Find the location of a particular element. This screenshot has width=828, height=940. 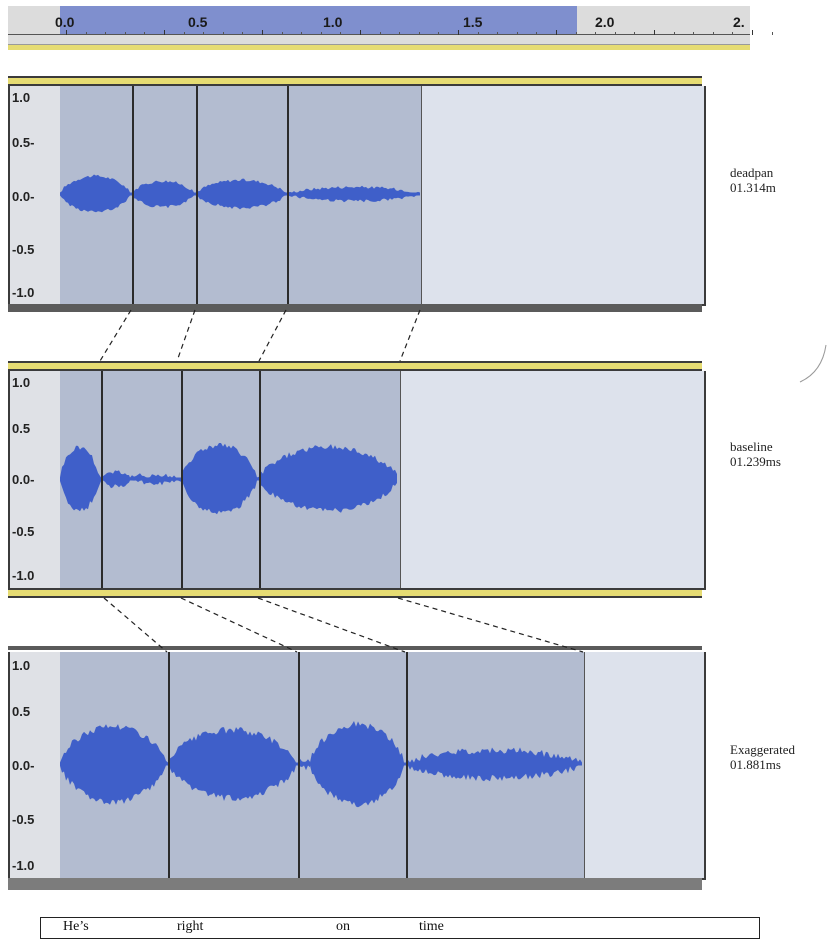

ruler-selection-region is located at coordinates (318, 20).